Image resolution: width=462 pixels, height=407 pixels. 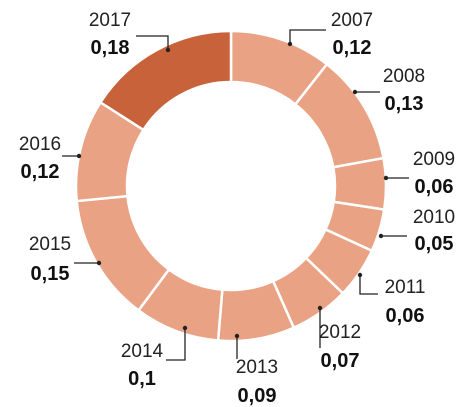 I want to click on value-label-2009: 0,06, so click(x=434, y=187).